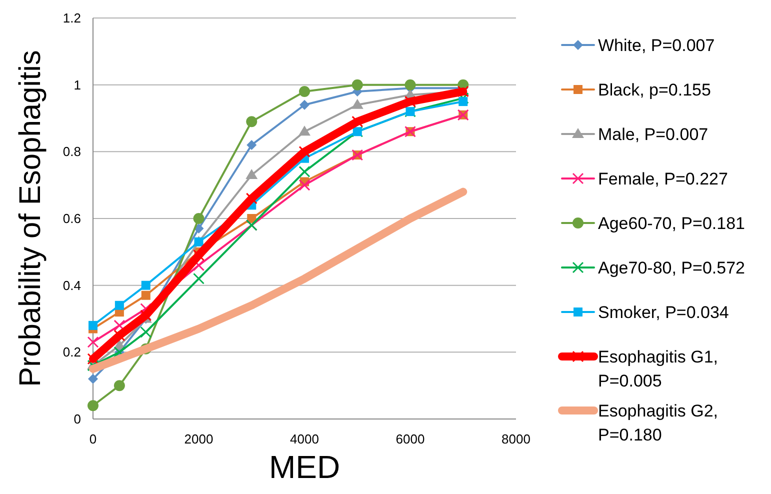 The height and width of the screenshot is (494, 771). Describe the element at coordinates (199, 439) in the screenshot. I see `x-tick-label: 2000` at that location.